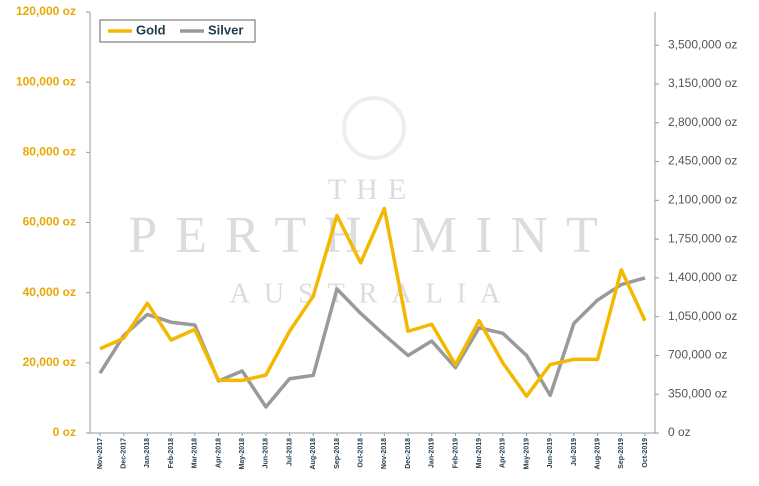 The image size is (759, 486). What do you see at coordinates (702, 316) in the screenshot?
I see `y2-tick-label: 1,050,000 oz` at bounding box center [702, 316].